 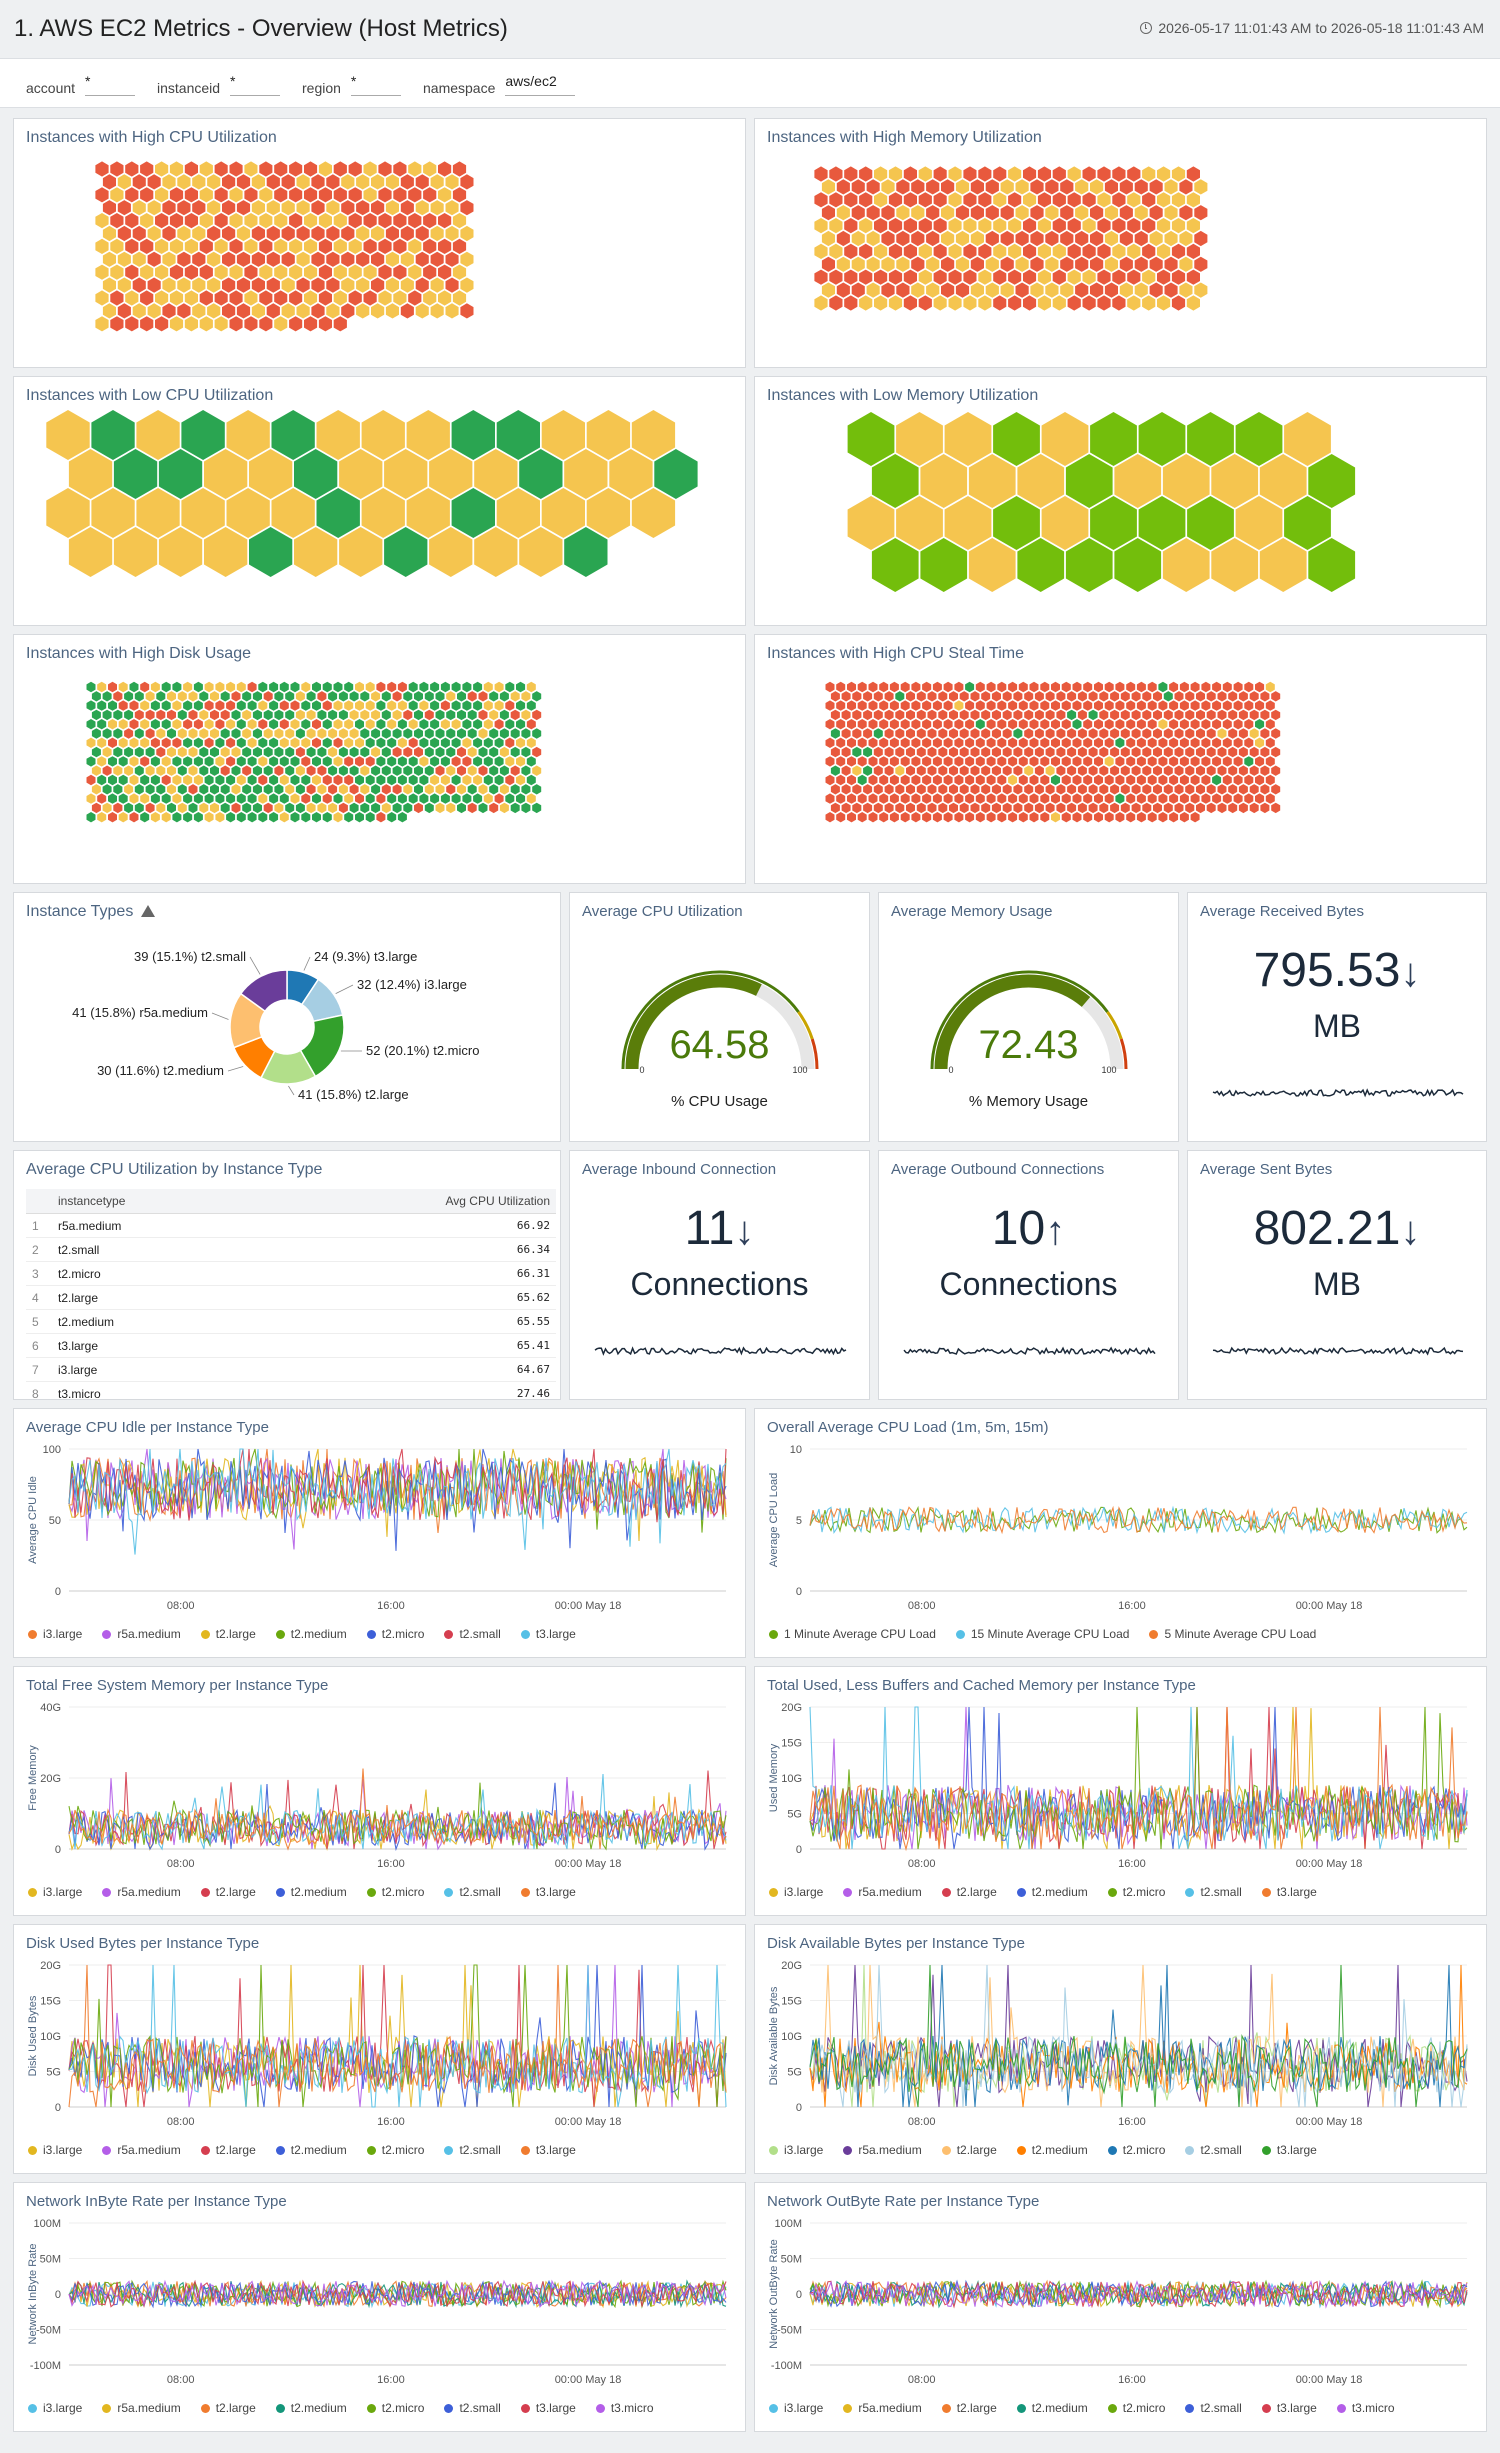 I want to click on warning-icon, so click(x=148, y=911).